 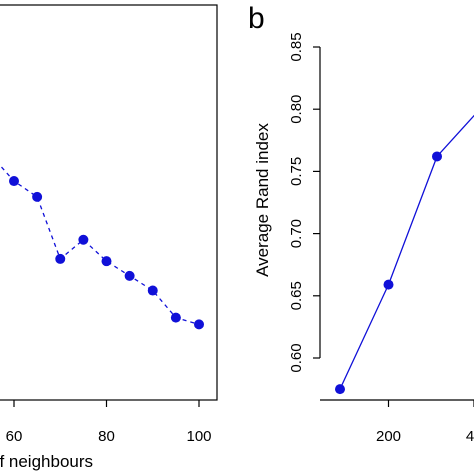 I want to click on panel-b-x-tick-label: 4, so click(x=470, y=436).